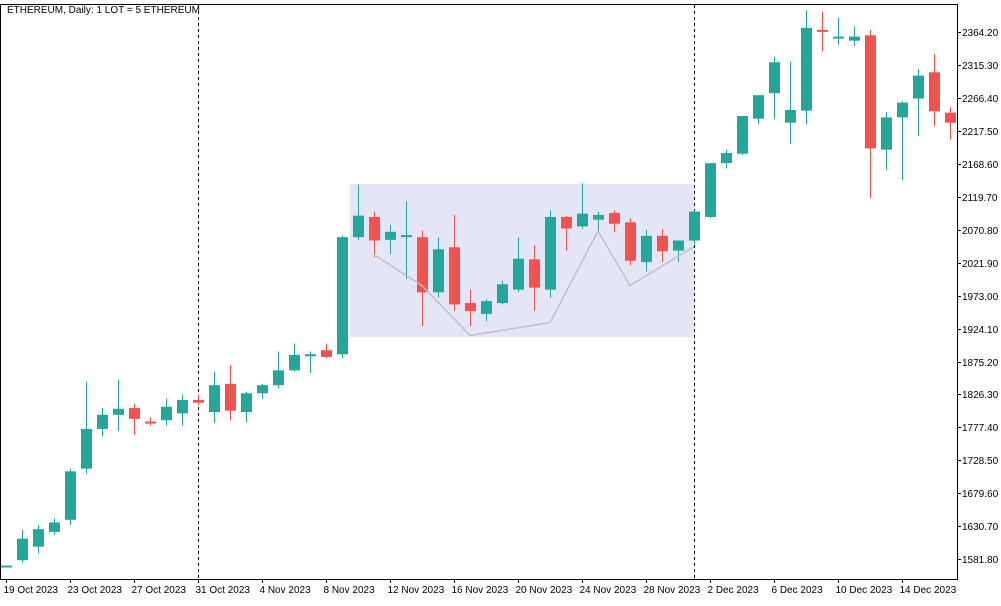 Image resolution: width=1001 pixels, height=606 pixels. What do you see at coordinates (980, 66) in the screenshot?
I see `y-tick-label: 2315.30` at bounding box center [980, 66].